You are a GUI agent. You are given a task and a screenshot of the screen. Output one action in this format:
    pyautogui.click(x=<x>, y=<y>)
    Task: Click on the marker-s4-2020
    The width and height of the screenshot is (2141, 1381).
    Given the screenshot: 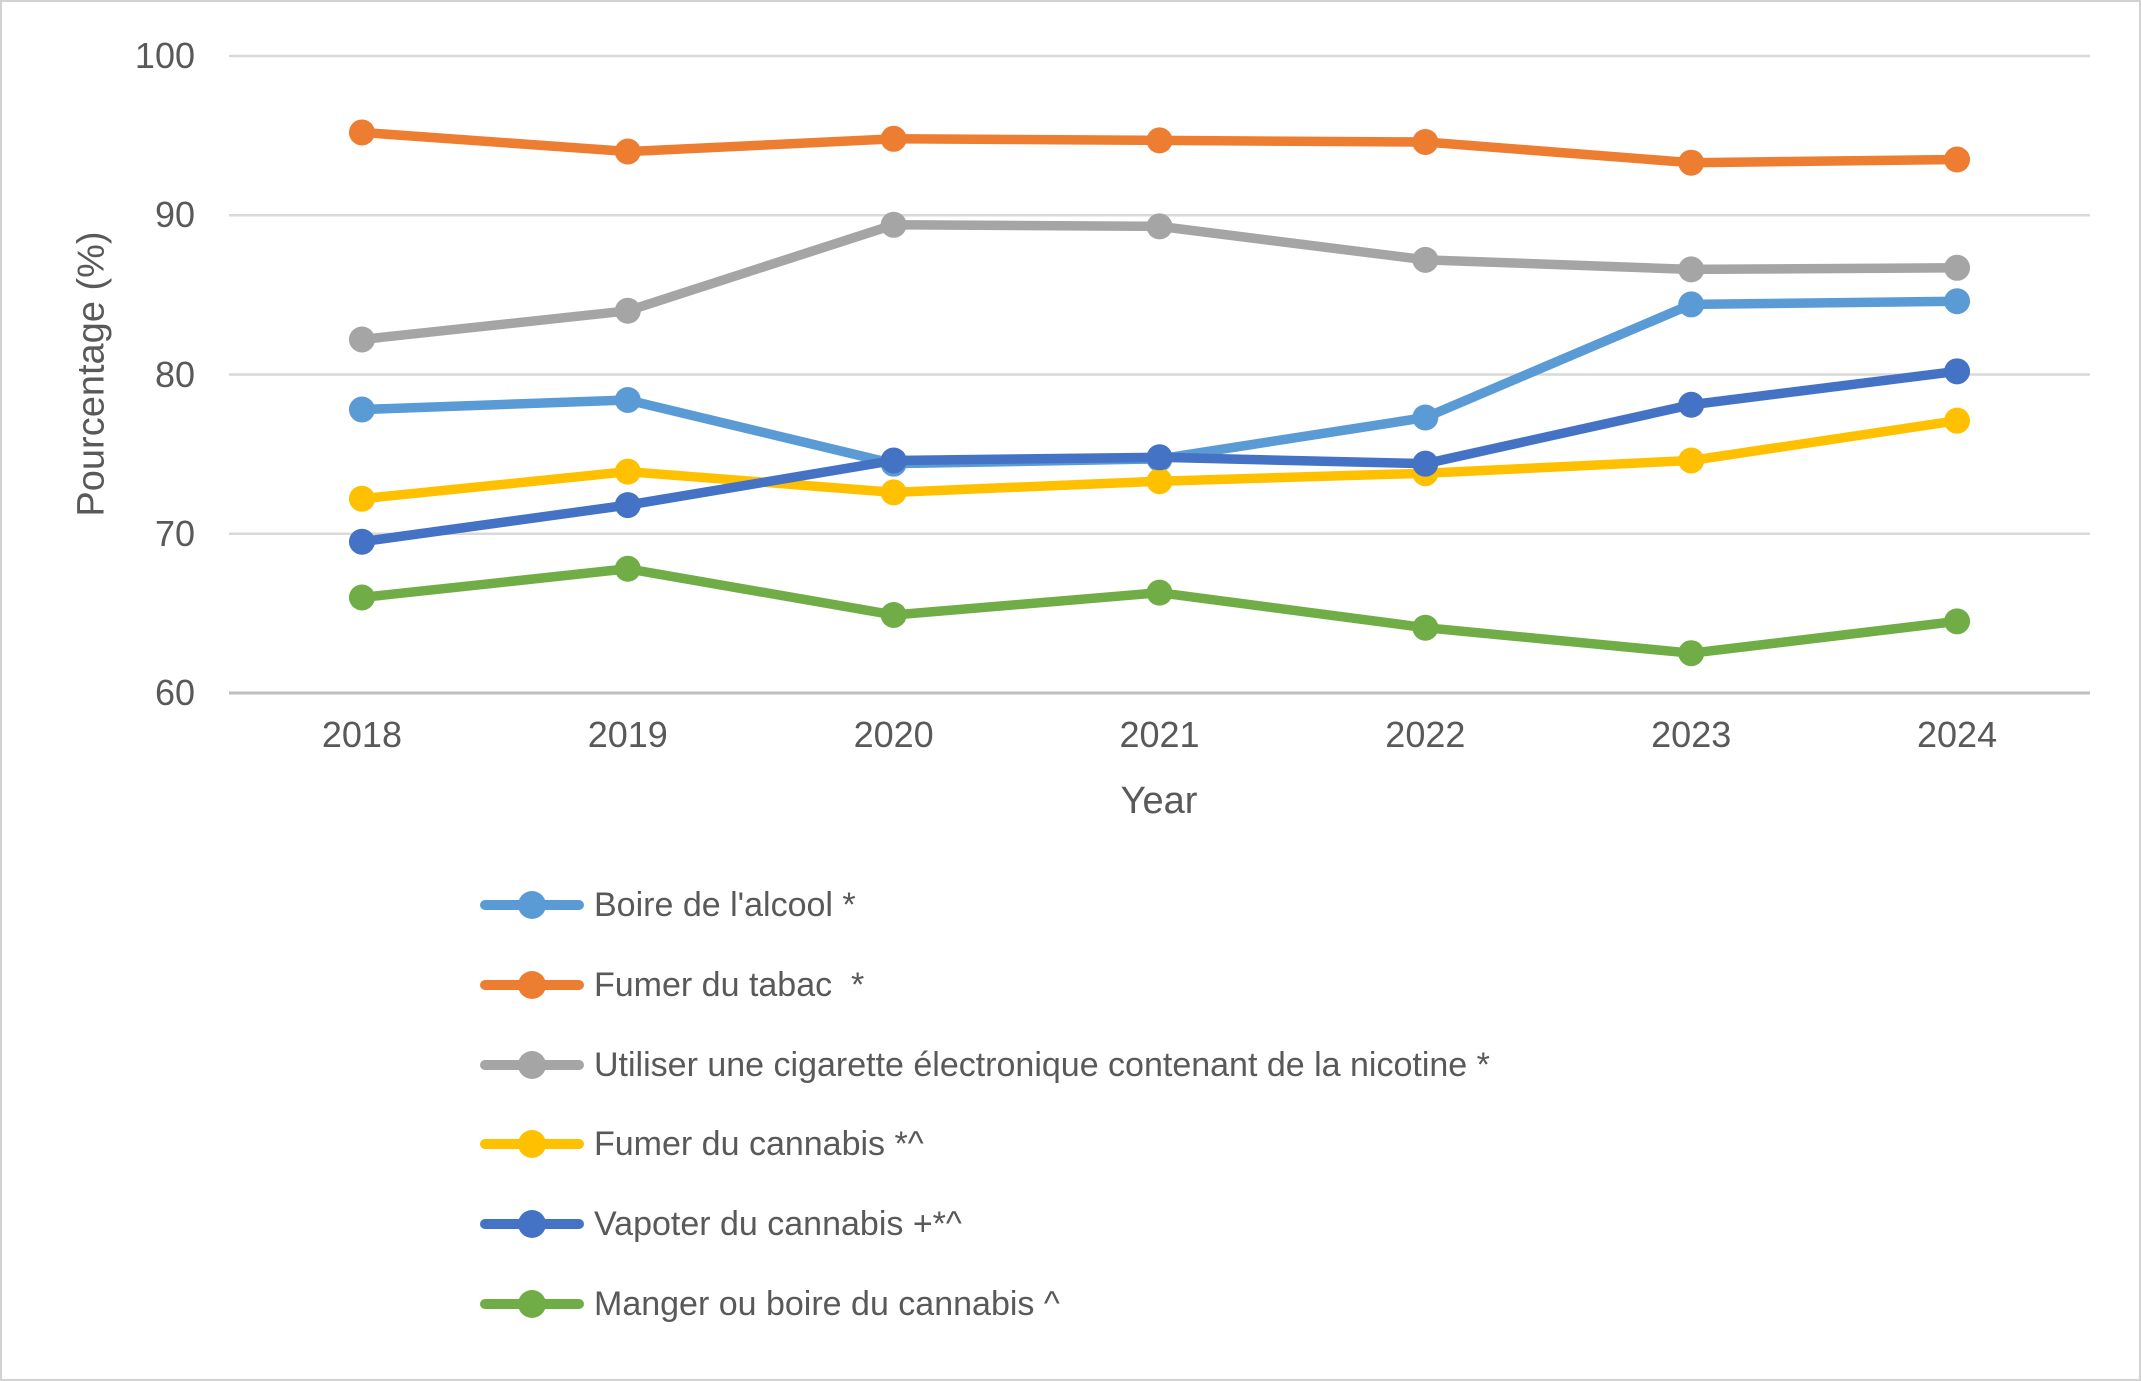 What is the action you would take?
    pyautogui.click(x=893, y=492)
    